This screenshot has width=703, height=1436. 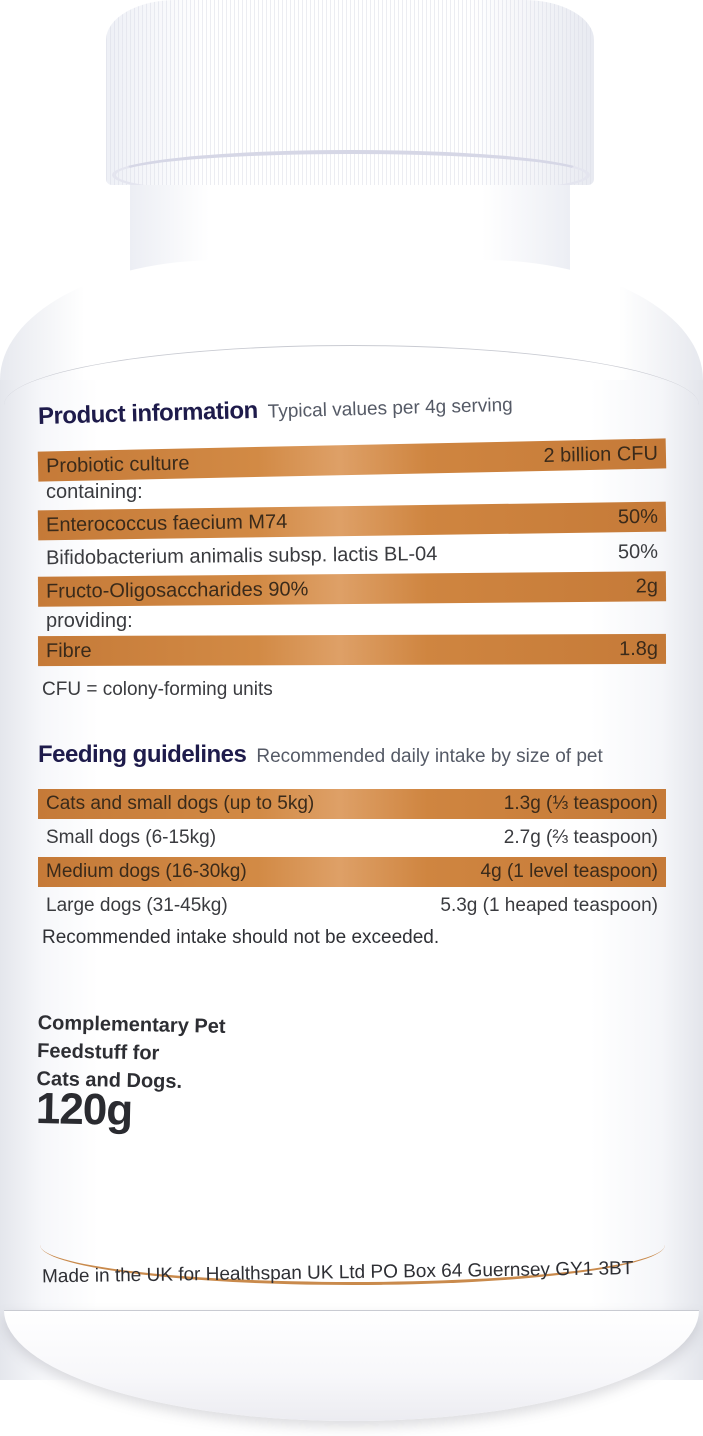 What do you see at coordinates (180, 803) in the screenshot?
I see `row-label: Cats and small dogs (up to 5kg)` at bounding box center [180, 803].